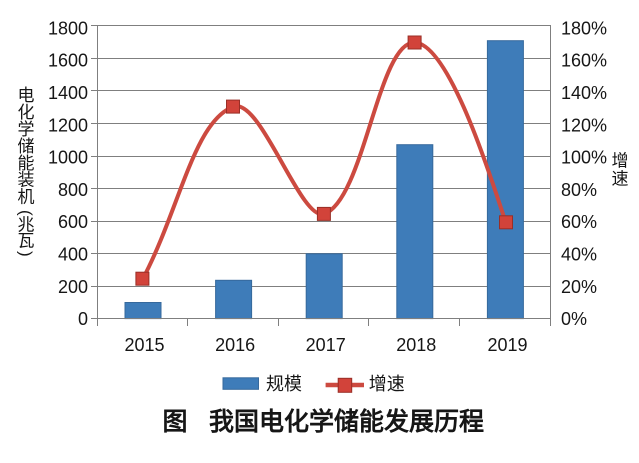  What do you see at coordinates (579, 287) in the screenshot?
I see `svg-text: 20%` at bounding box center [579, 287].